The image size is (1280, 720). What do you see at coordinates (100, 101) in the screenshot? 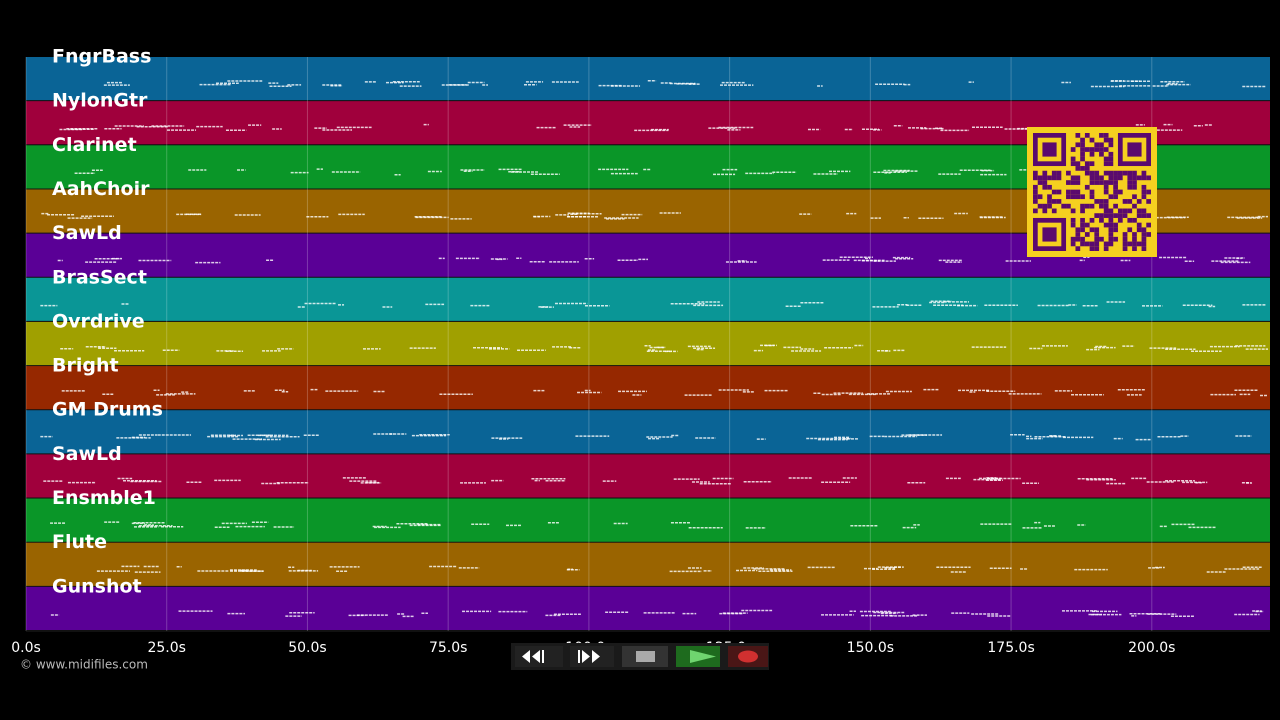
I see `track-label: NylonGtr` at bounding box center [100, 101].